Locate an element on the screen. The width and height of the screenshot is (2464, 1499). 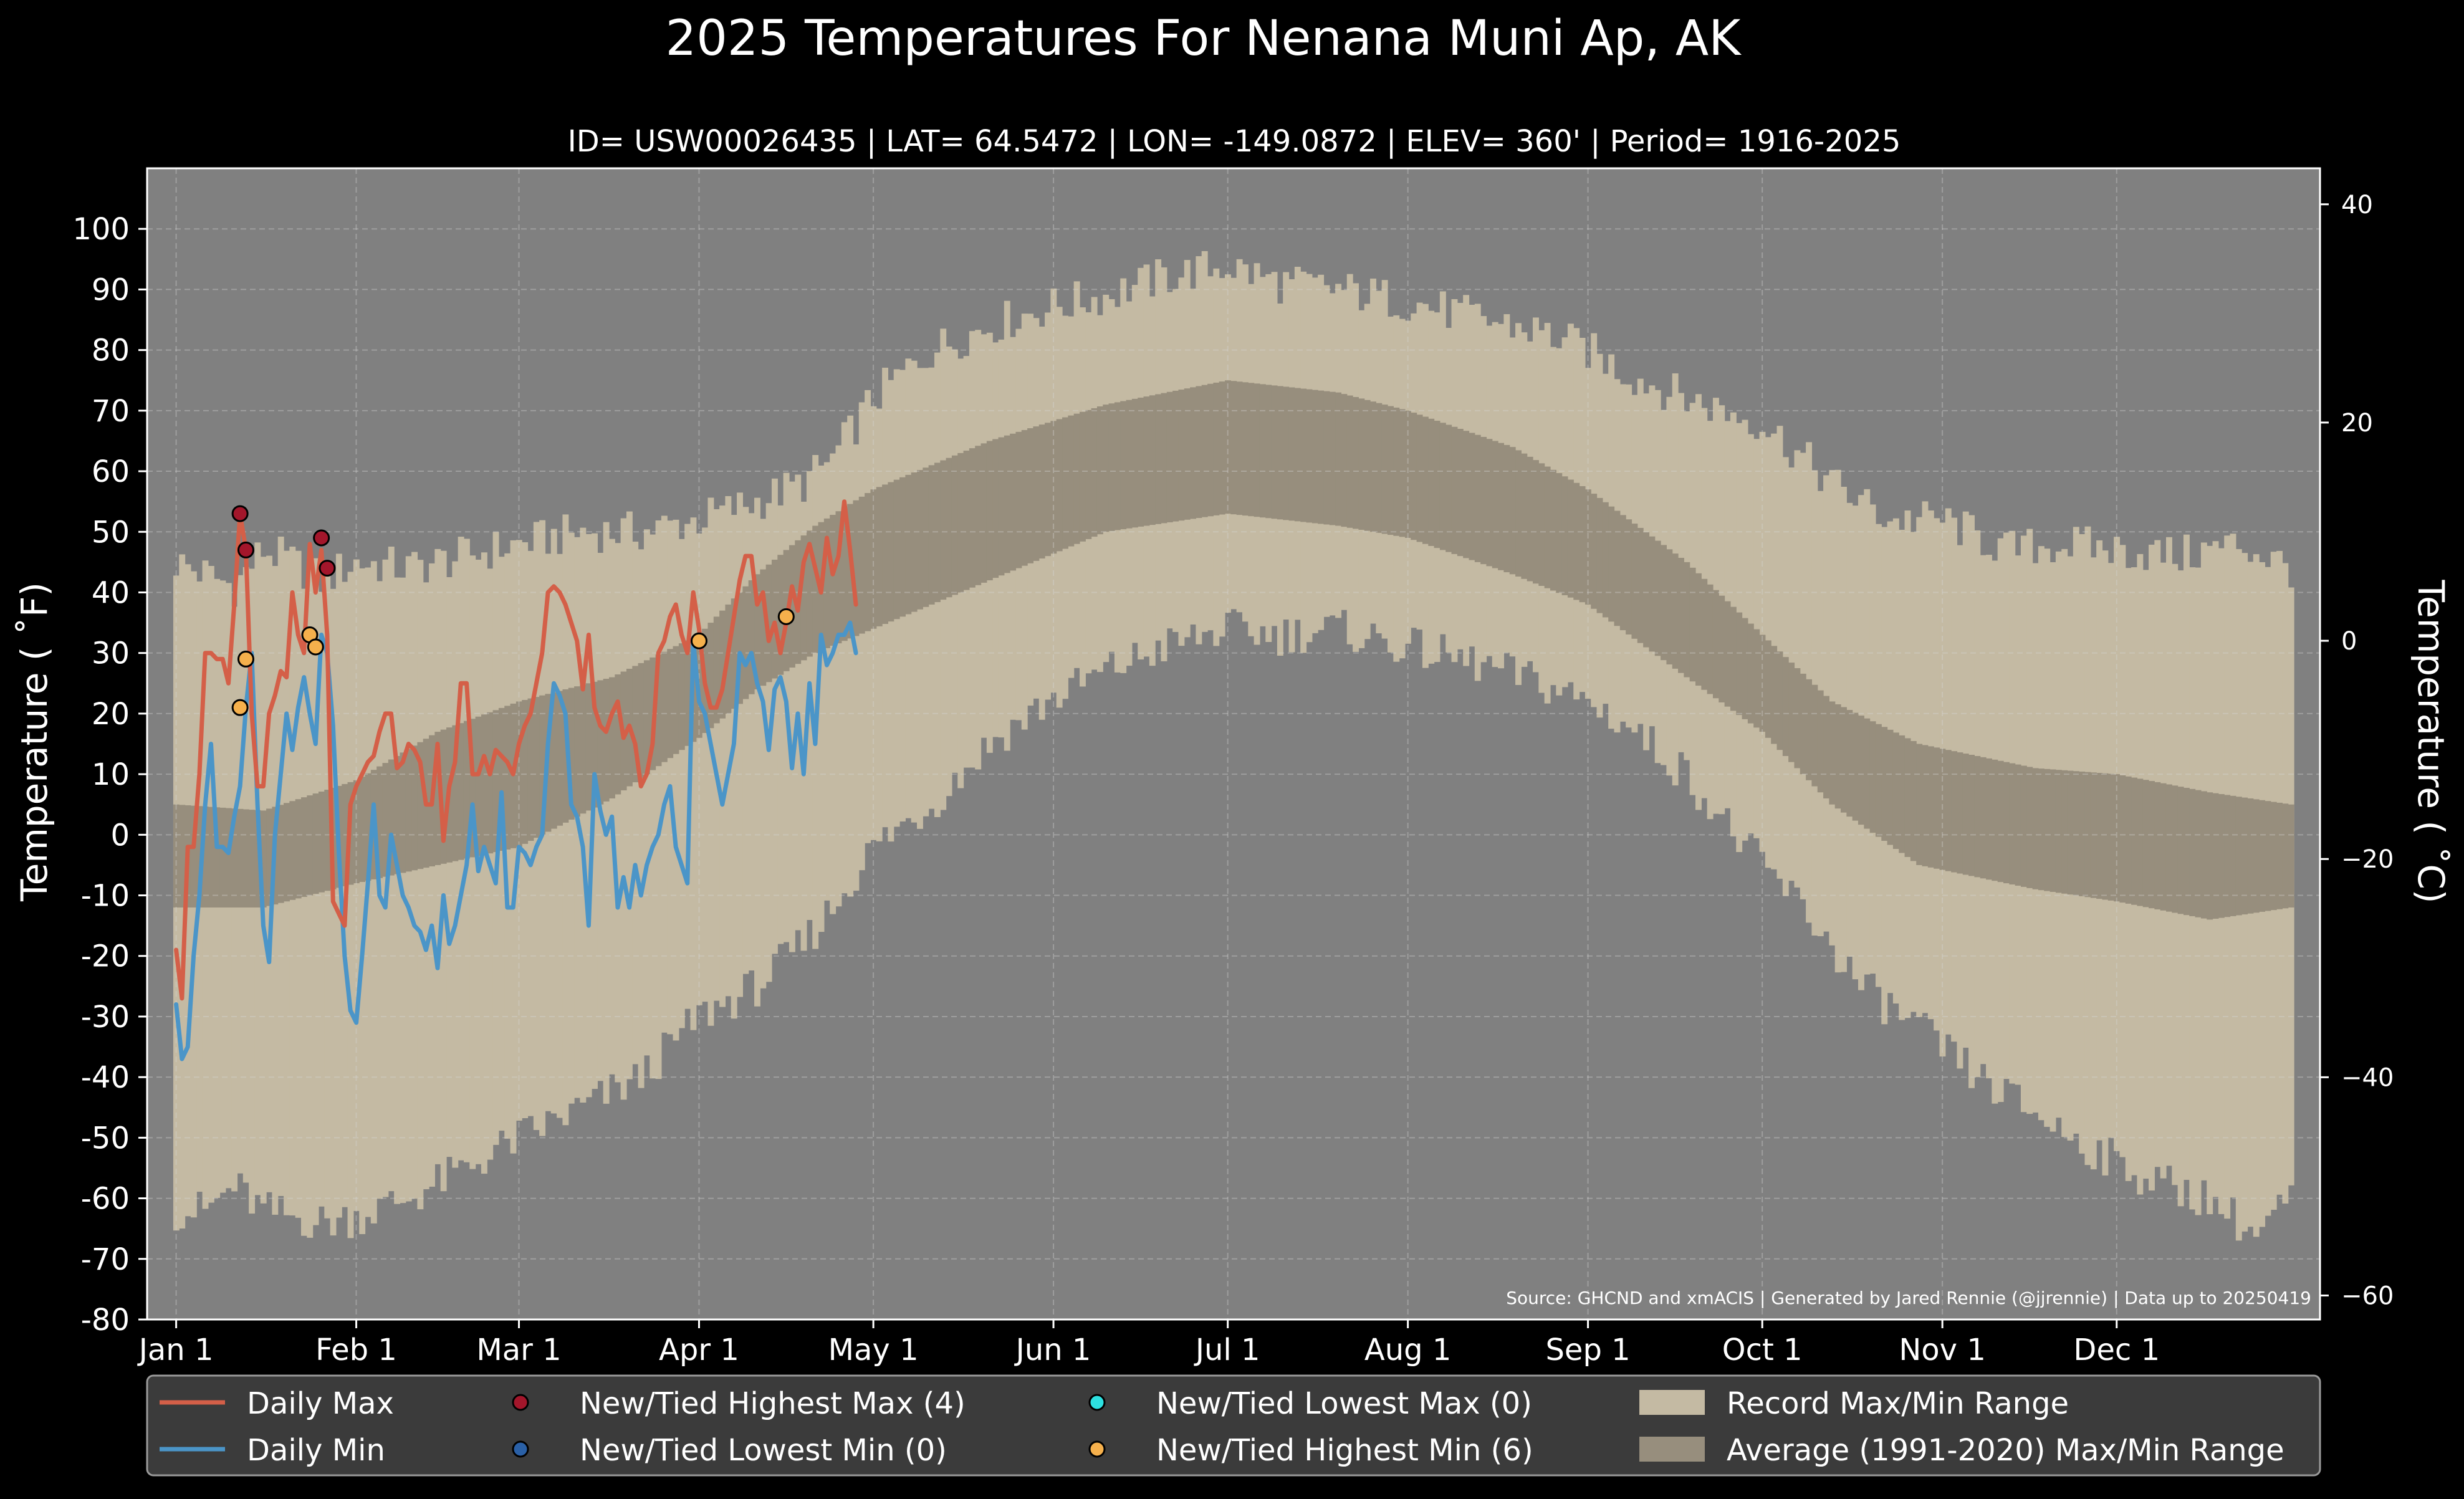
x-tick-label: Mar 1 is located at coordinates (518, 1350).